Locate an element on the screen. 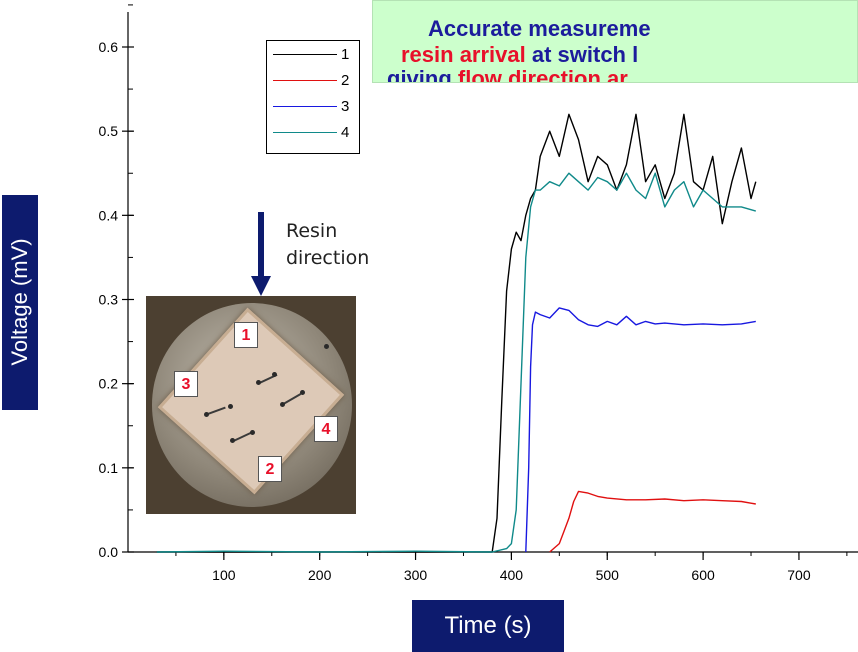  annotation-segment: flow direction ar is located at coordinates (542, 74).